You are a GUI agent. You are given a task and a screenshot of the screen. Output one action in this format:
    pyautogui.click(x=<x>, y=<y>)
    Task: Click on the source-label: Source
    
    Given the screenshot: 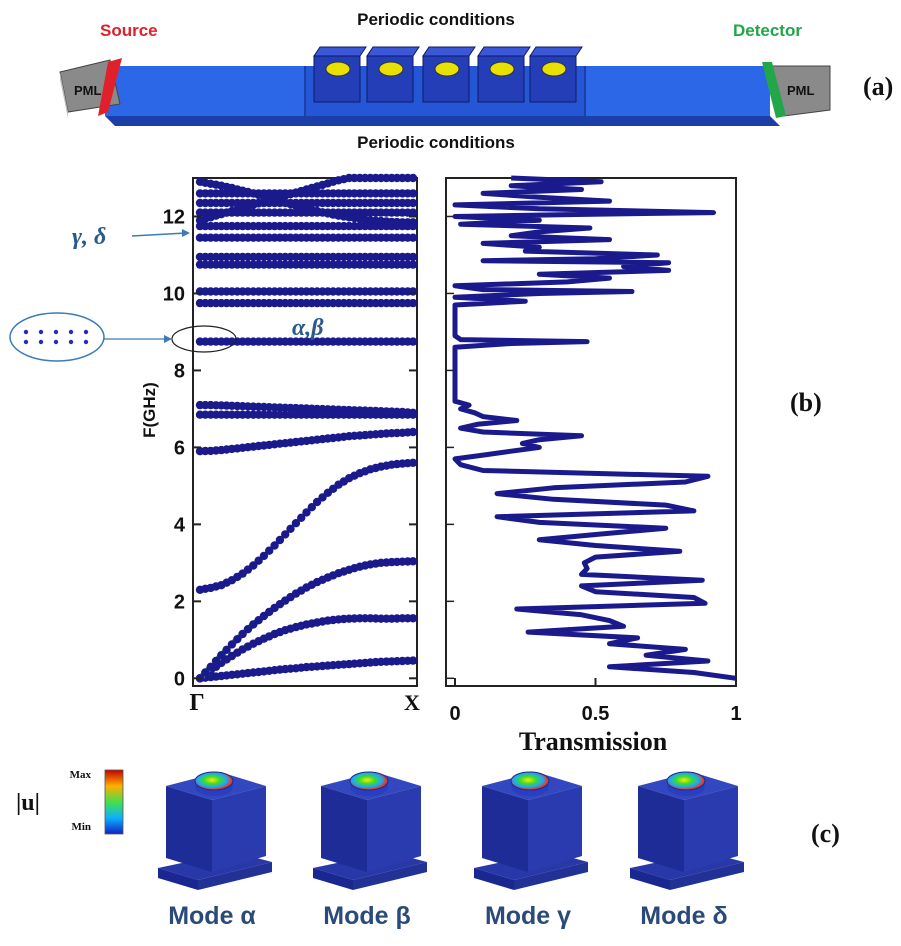 What is the action you would take?
    pyautogui.click(x=129, y=30)
    